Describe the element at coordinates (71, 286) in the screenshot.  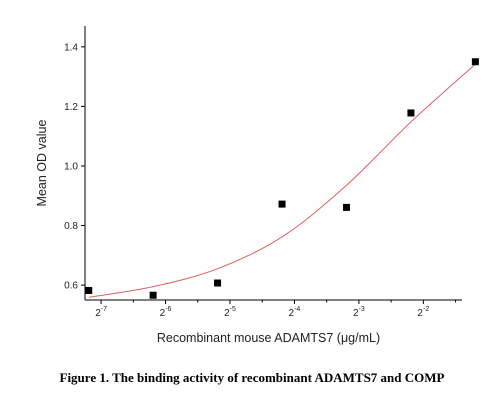
I see `y-tick-label: 0.6` at that location.